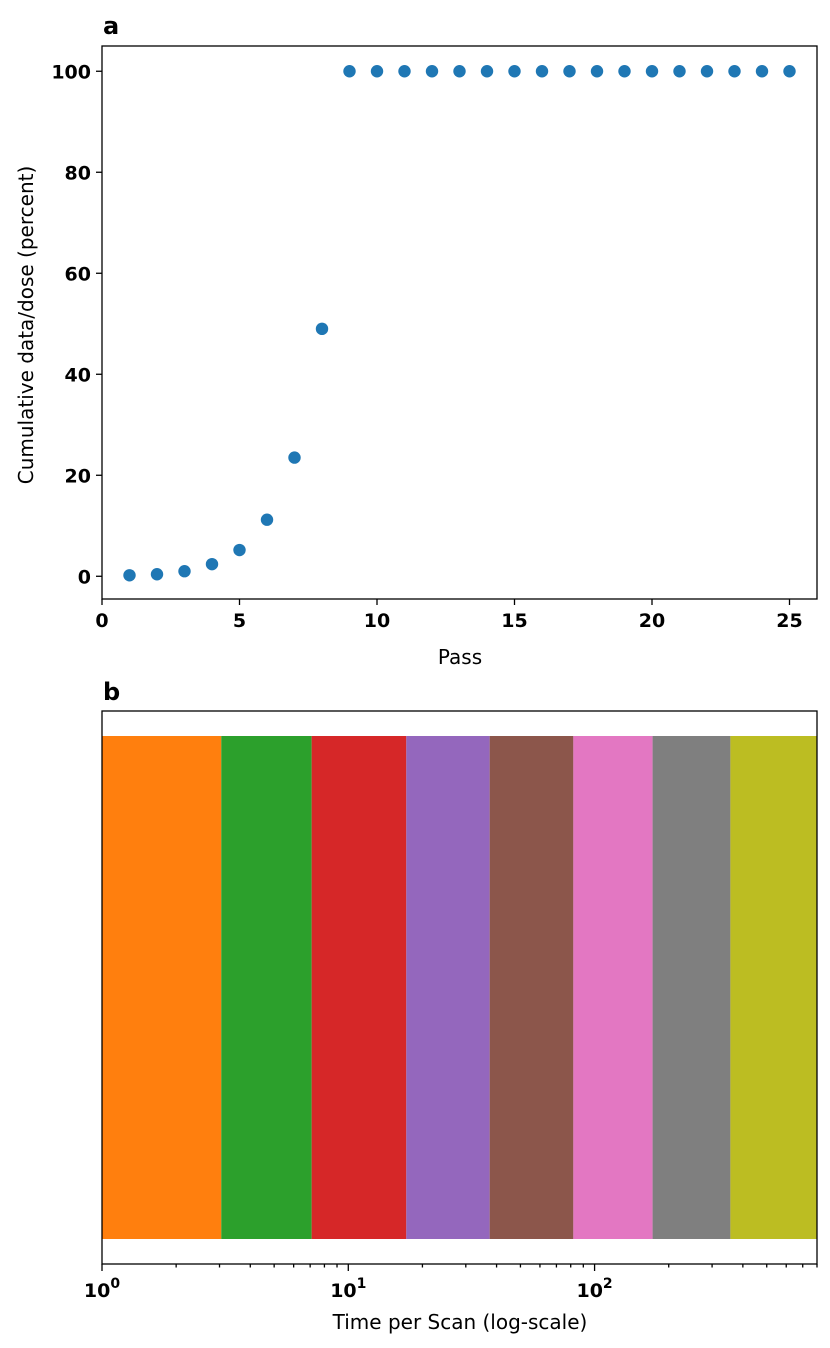 The width and height of the screenshot is (830, 1348). What do you see at coordinates (26, 325) in the screenshot?
I see `panel-a-y-axis-label: Cumulative data/dose (percent)` at bounding box center [26, 325].